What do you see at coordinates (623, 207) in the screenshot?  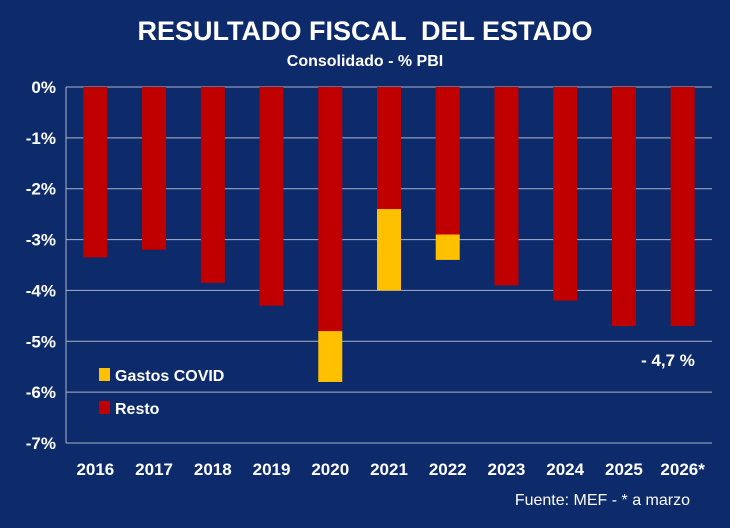 I see `bar-resto-2025` at bounding box center [623, 207].